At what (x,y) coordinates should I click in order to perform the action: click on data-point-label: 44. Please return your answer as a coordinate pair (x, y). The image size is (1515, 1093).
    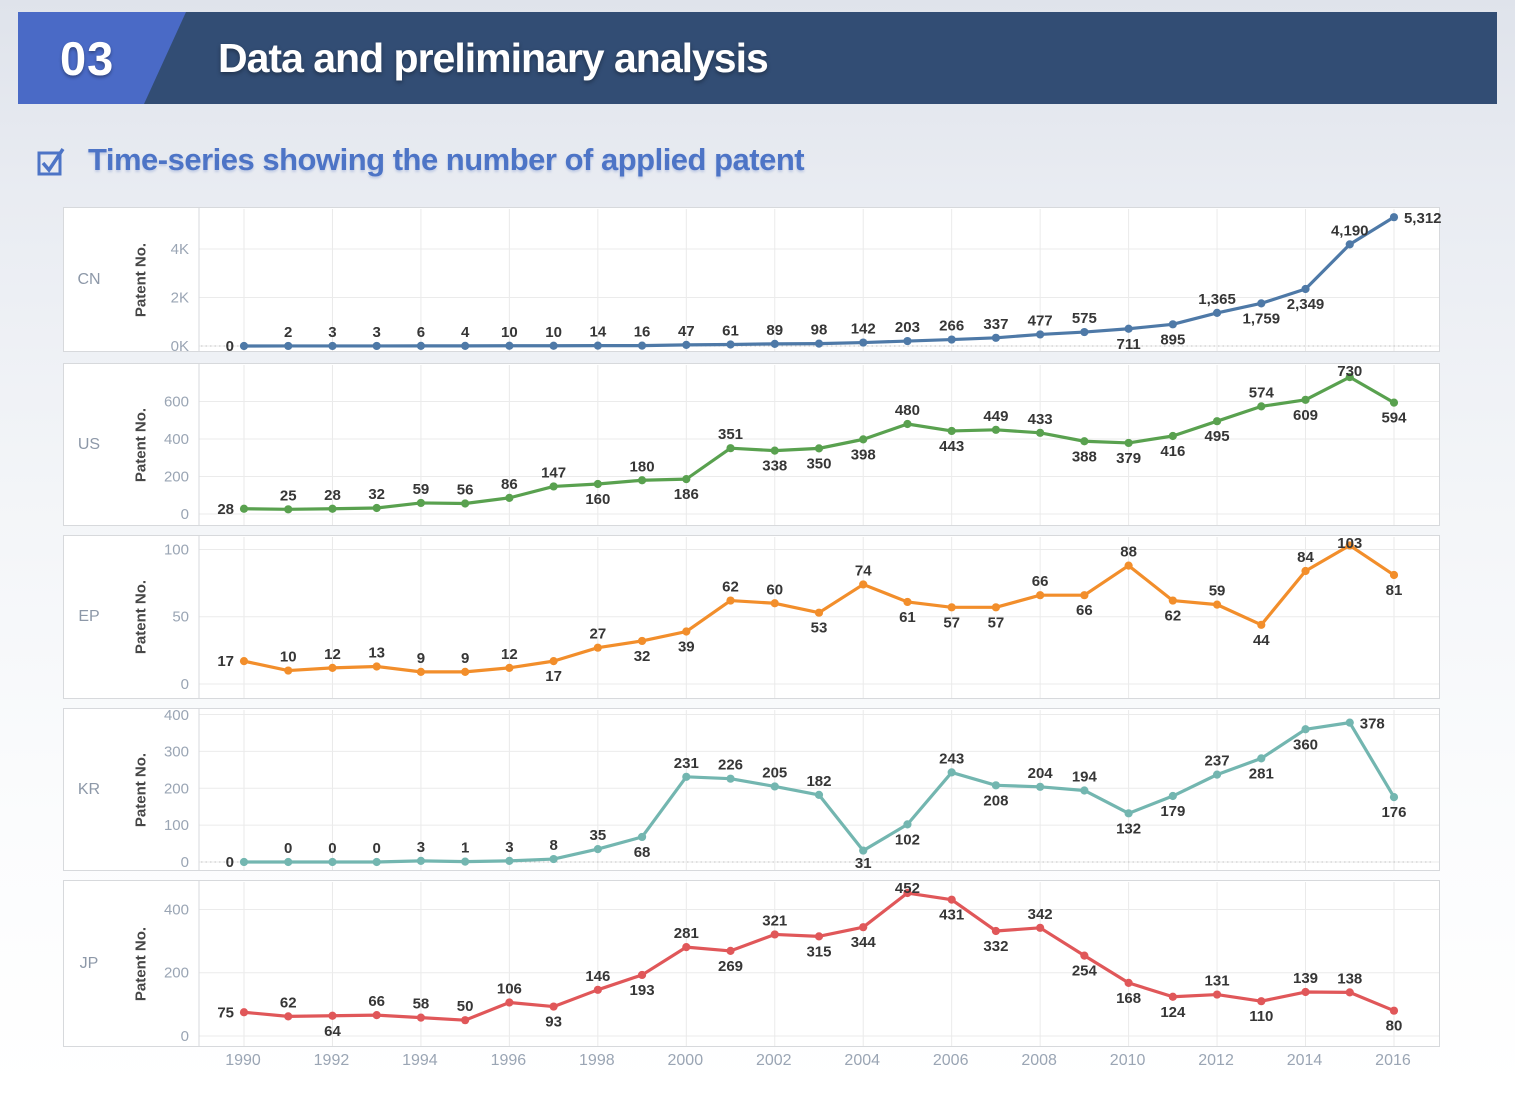
    Looking at the image, I should click on (1261, 640).